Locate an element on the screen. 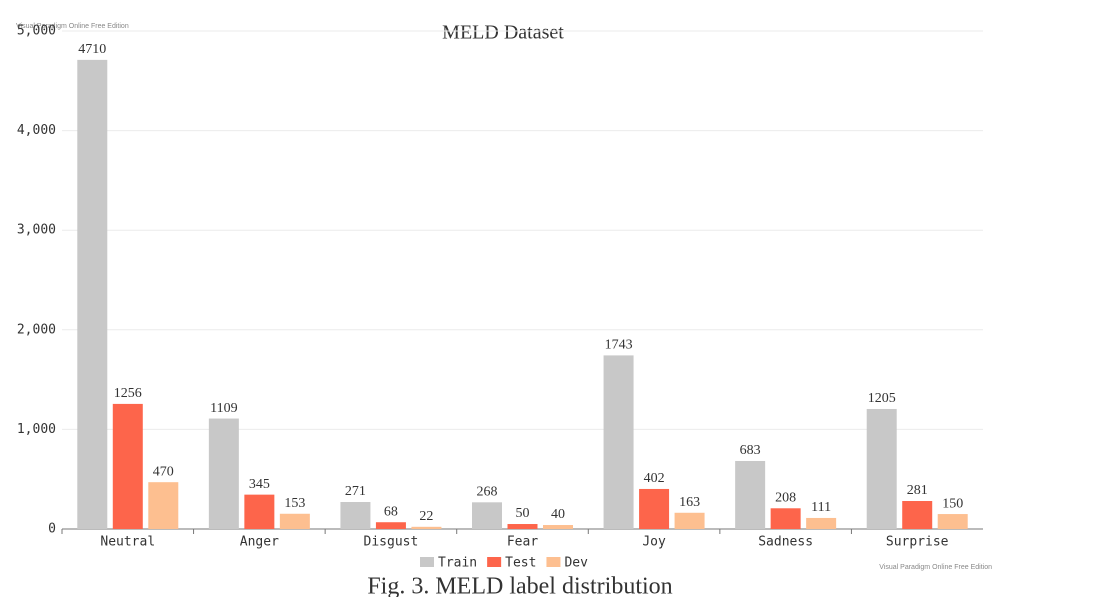 This screenshot has height=597, width=1105. data-label: 1109 is located at coordinates (223, 408).